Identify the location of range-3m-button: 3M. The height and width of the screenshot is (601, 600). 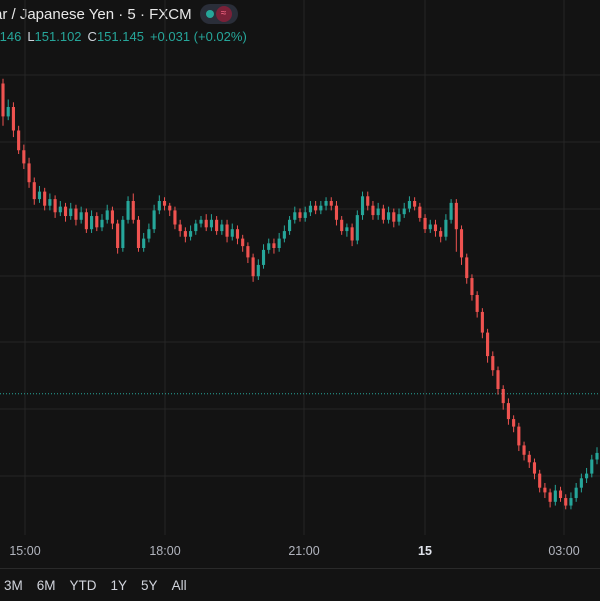
(13, 585).